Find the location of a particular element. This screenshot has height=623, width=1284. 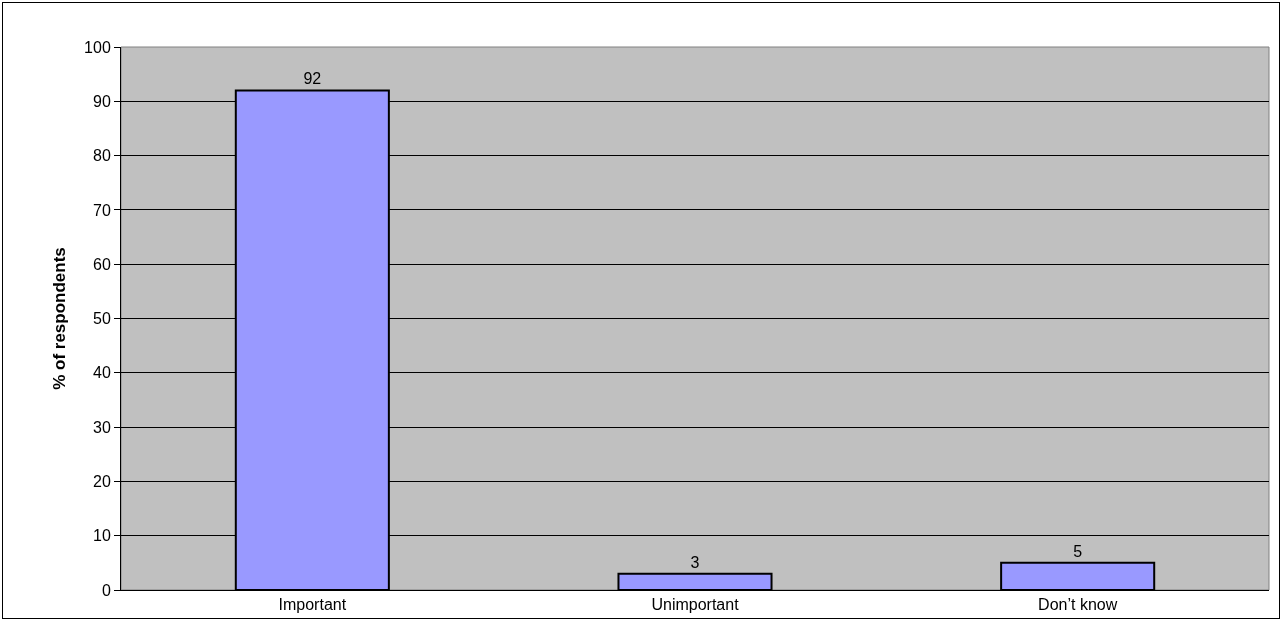

y-tick-label: 10 is located at coordinates (102, 536).